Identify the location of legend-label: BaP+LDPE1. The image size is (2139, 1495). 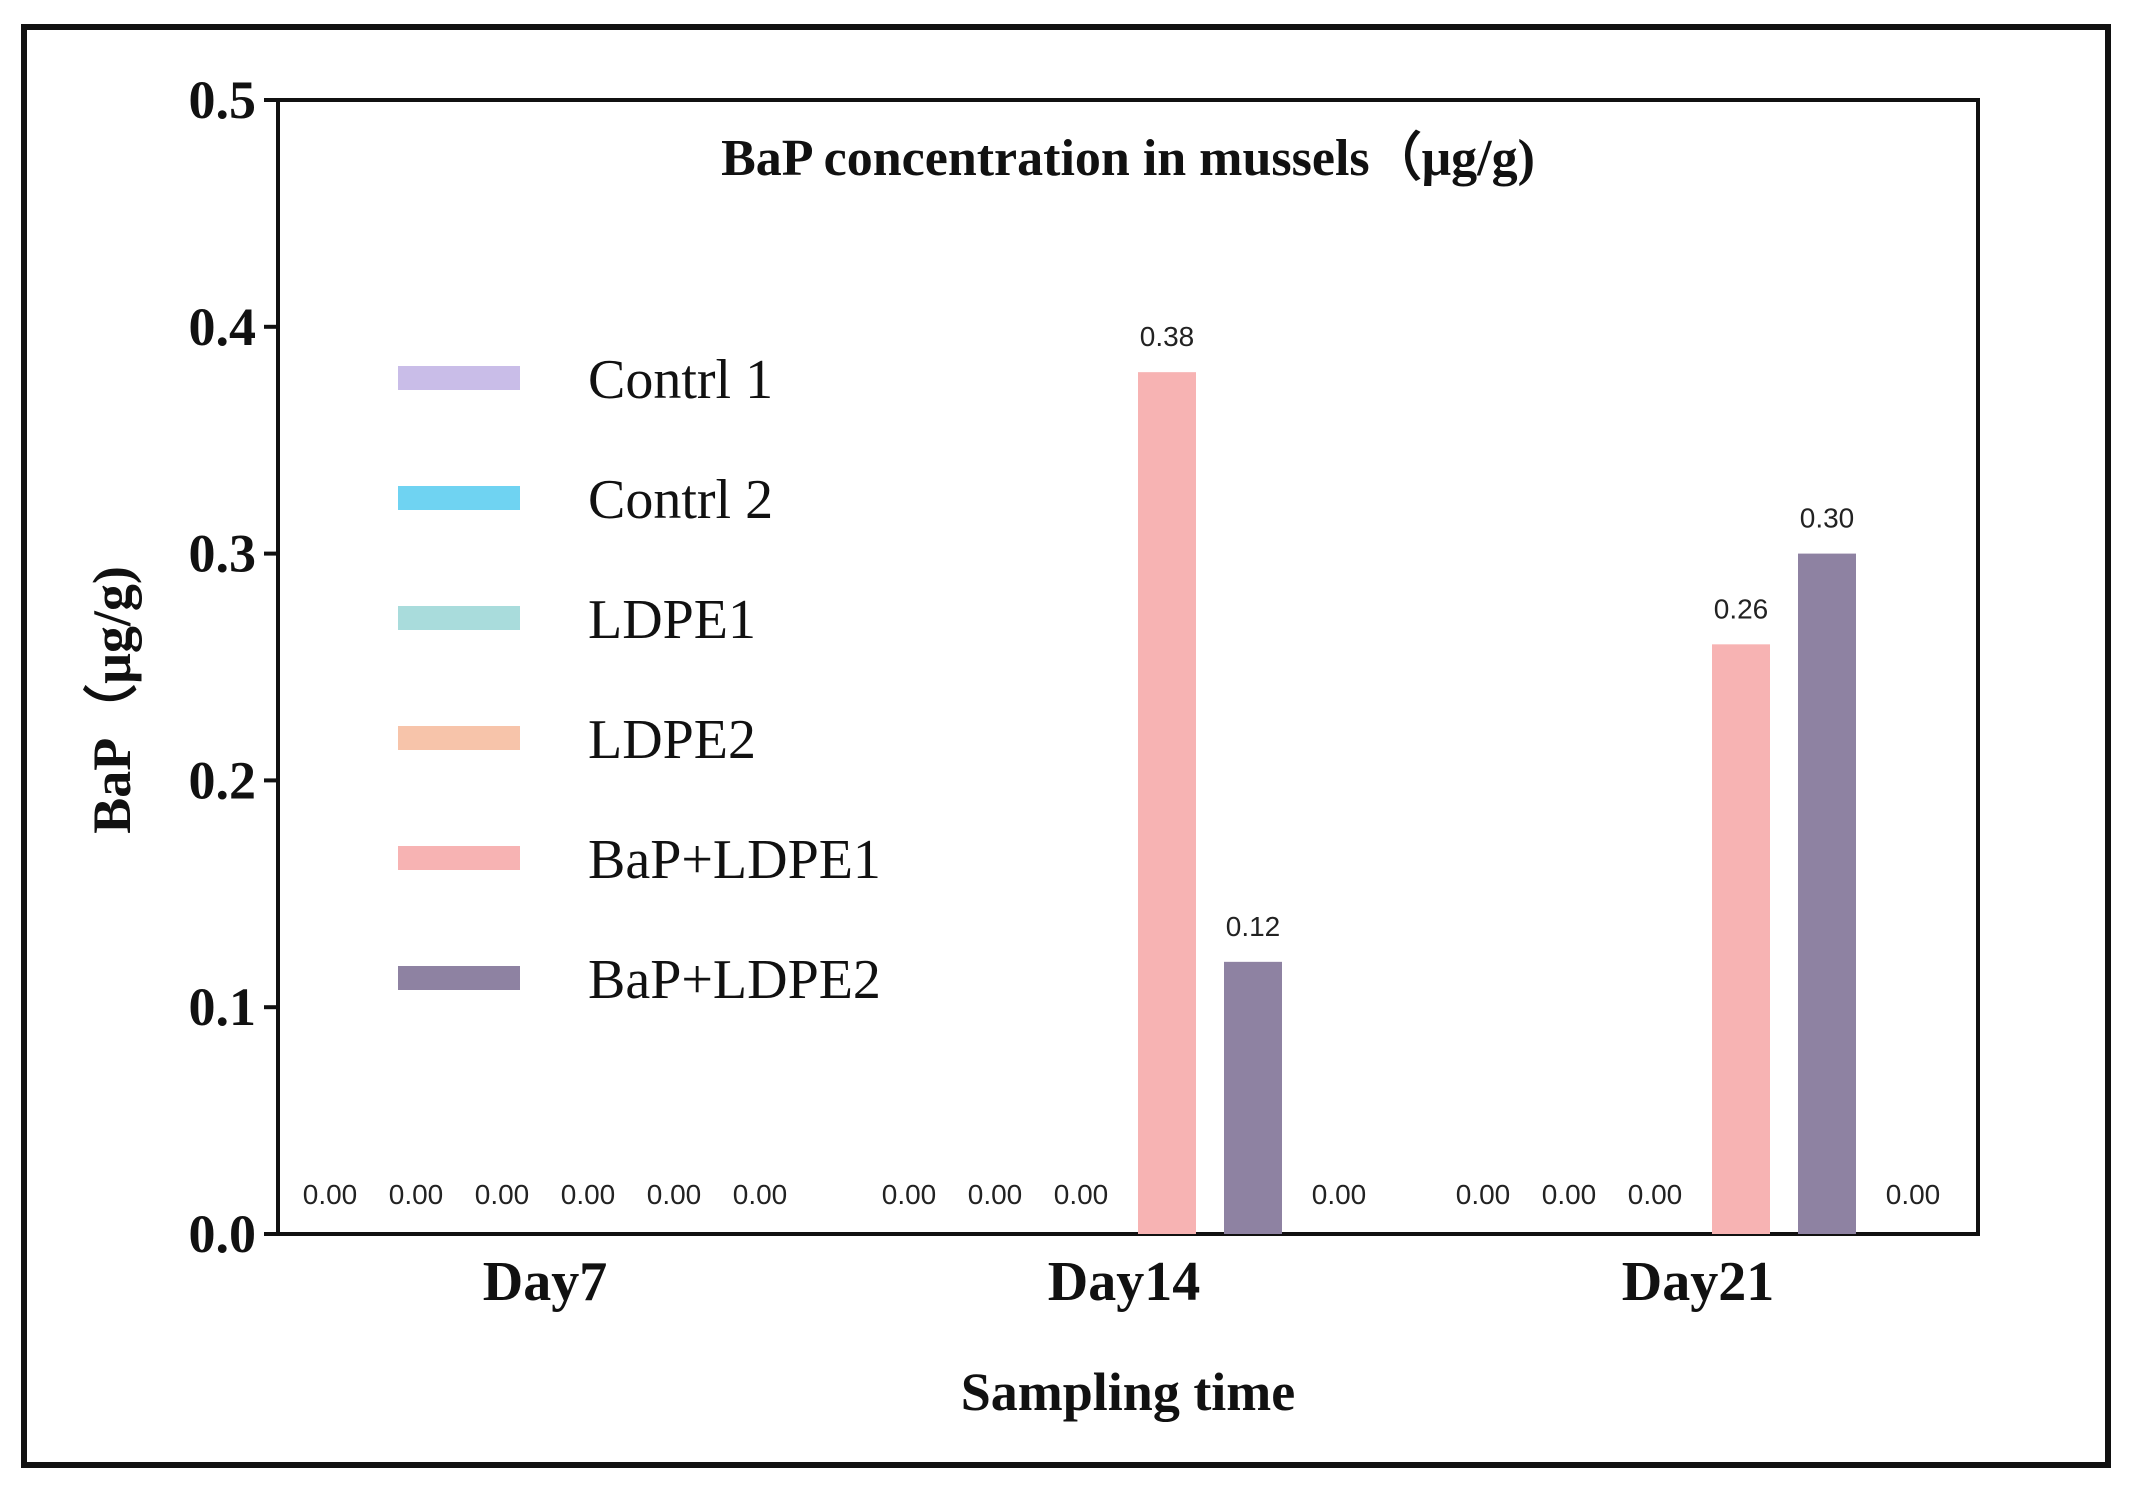
(734, 860).